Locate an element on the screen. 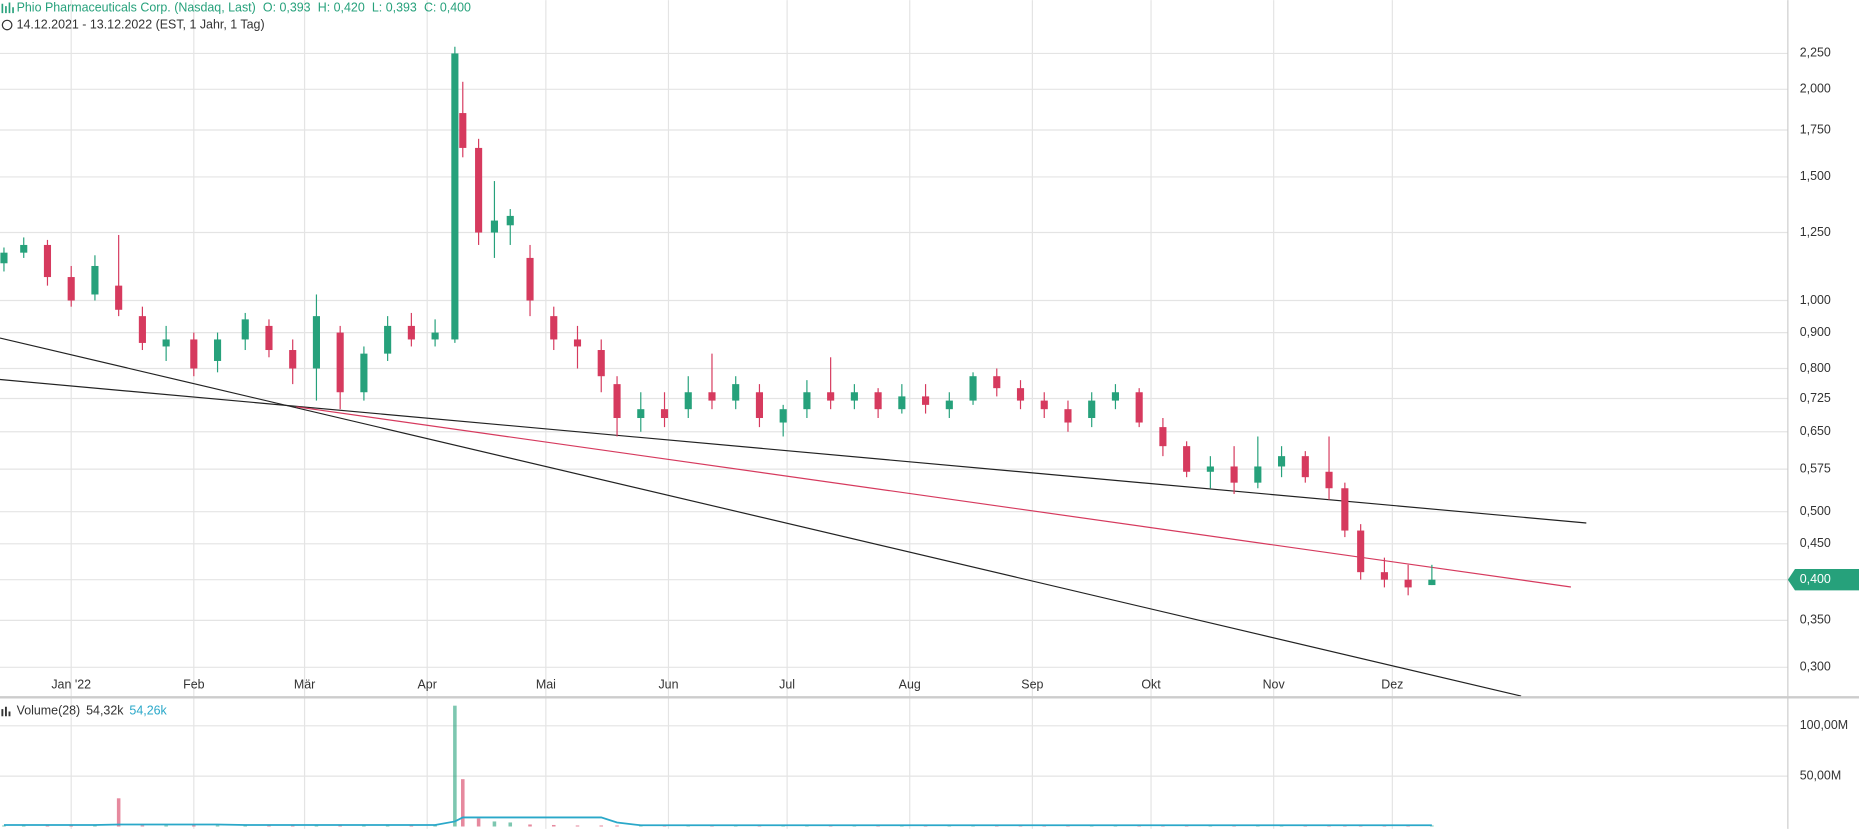 The width and height of the screenshot is (1859, 829). x-tick-label: Sep is located at coordinates (1032, 685).